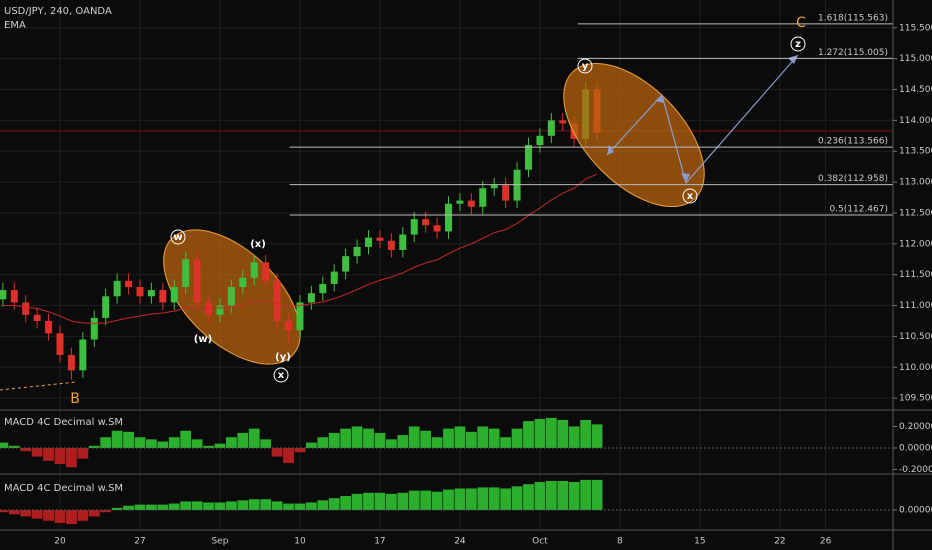 The height and width of the screenshot is (550, 932). I want to click on x-tick-label: Oct, so click(540, 542).